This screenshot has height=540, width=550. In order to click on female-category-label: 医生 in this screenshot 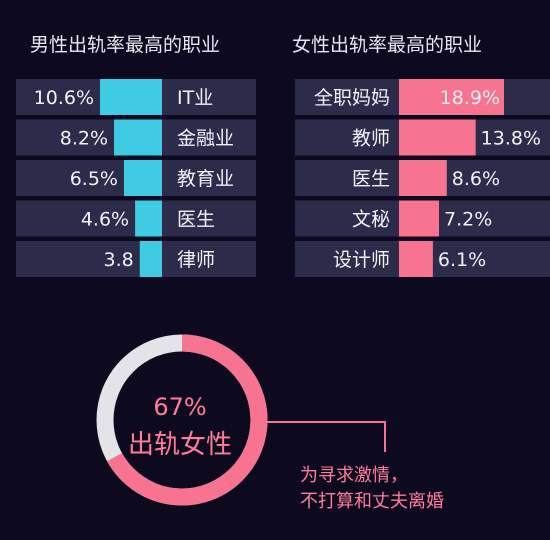, I will do `click(371, 179)`.